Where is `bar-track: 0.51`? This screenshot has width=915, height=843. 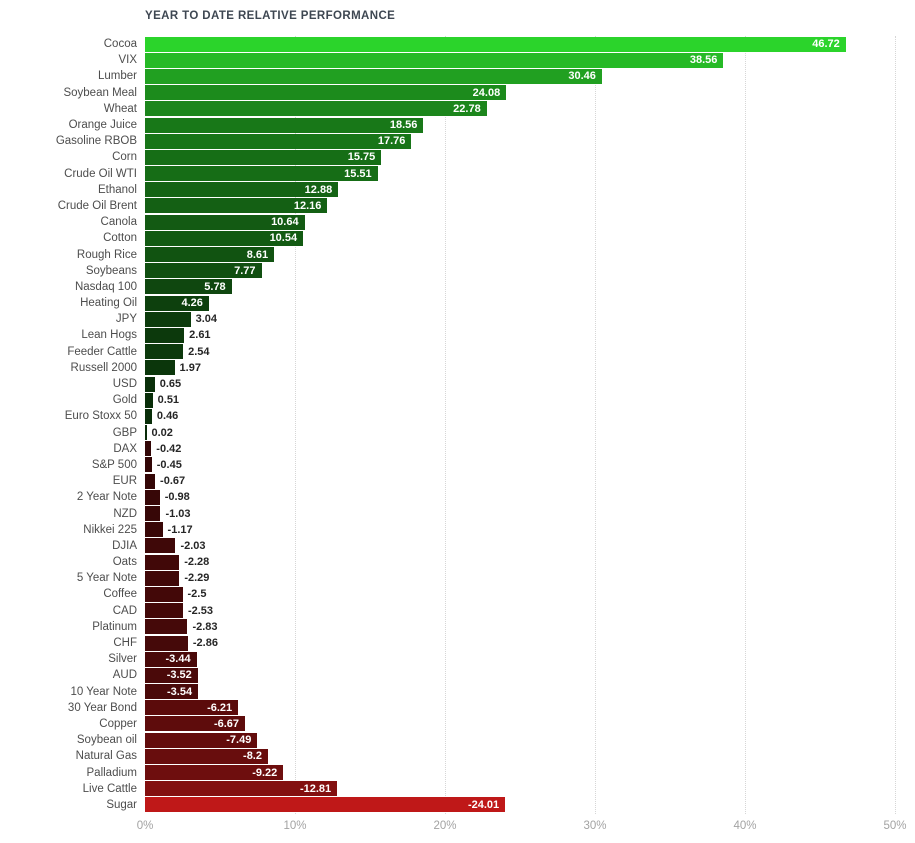
bar-track: 0.51 is located at coordinates (530, 400).